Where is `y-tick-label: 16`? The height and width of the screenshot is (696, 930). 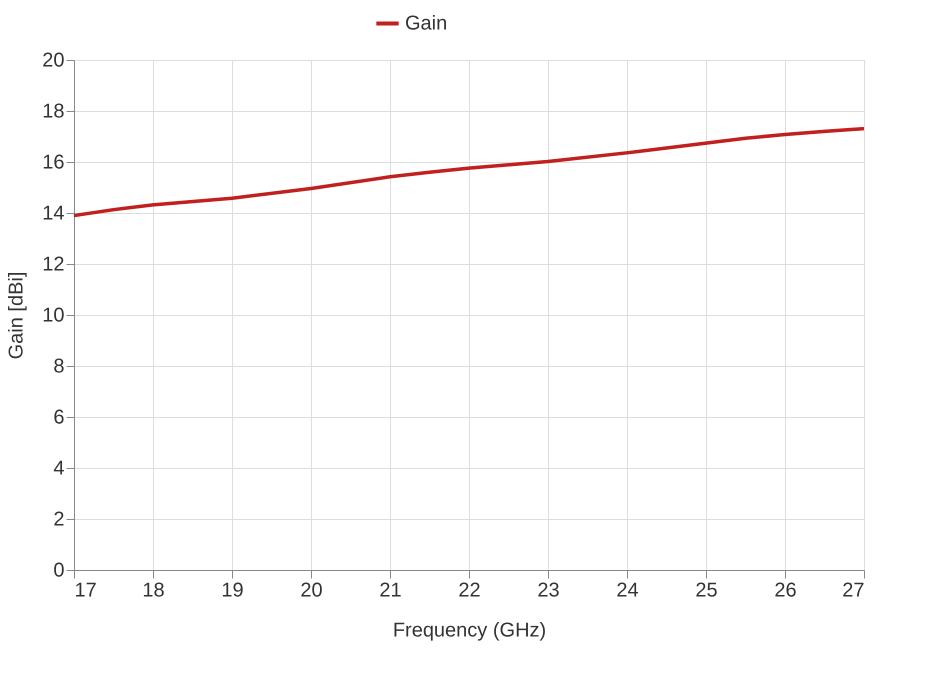 y-tick-label: 16 is located at coordinates (53, 163).